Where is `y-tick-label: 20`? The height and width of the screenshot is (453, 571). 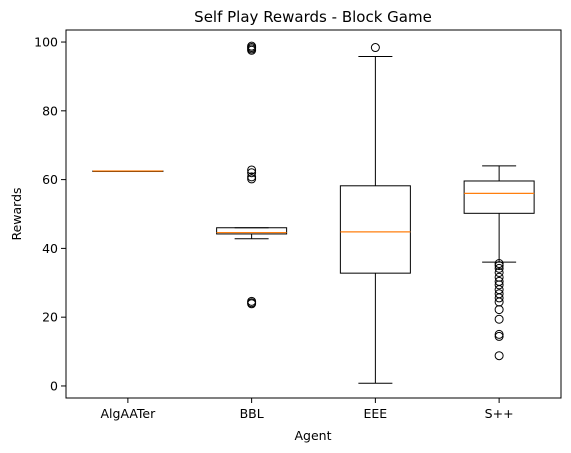 y-tick-label: 20 is located at coordinates (50, 317).